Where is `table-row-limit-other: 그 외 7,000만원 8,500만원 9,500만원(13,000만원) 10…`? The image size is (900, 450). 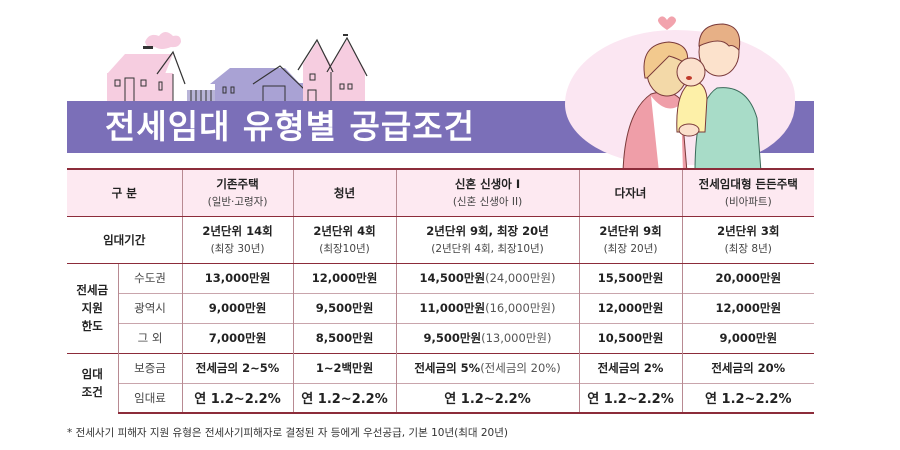 table-row-limit-other: 그 외 7,000만원 8,500만원 9,500만원(13,000만원) 10… is located at coordinates (441, 337).